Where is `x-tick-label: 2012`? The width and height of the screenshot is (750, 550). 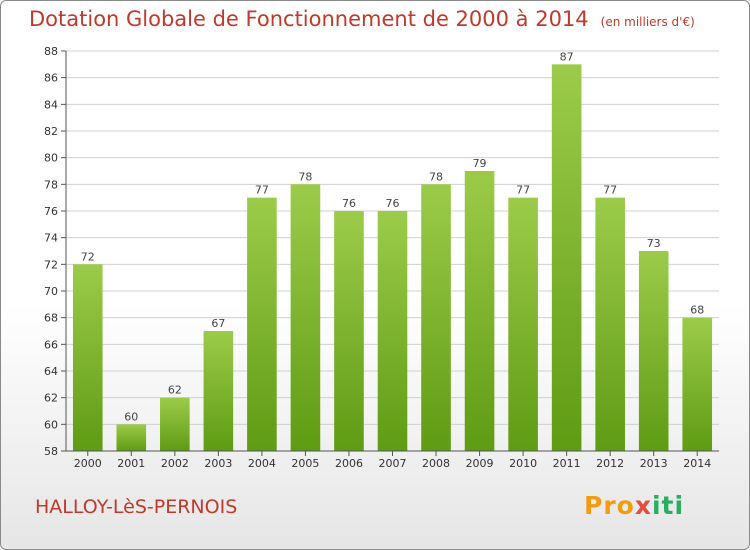 x-tick-label: 2012 is located at coordinates (610, 463).